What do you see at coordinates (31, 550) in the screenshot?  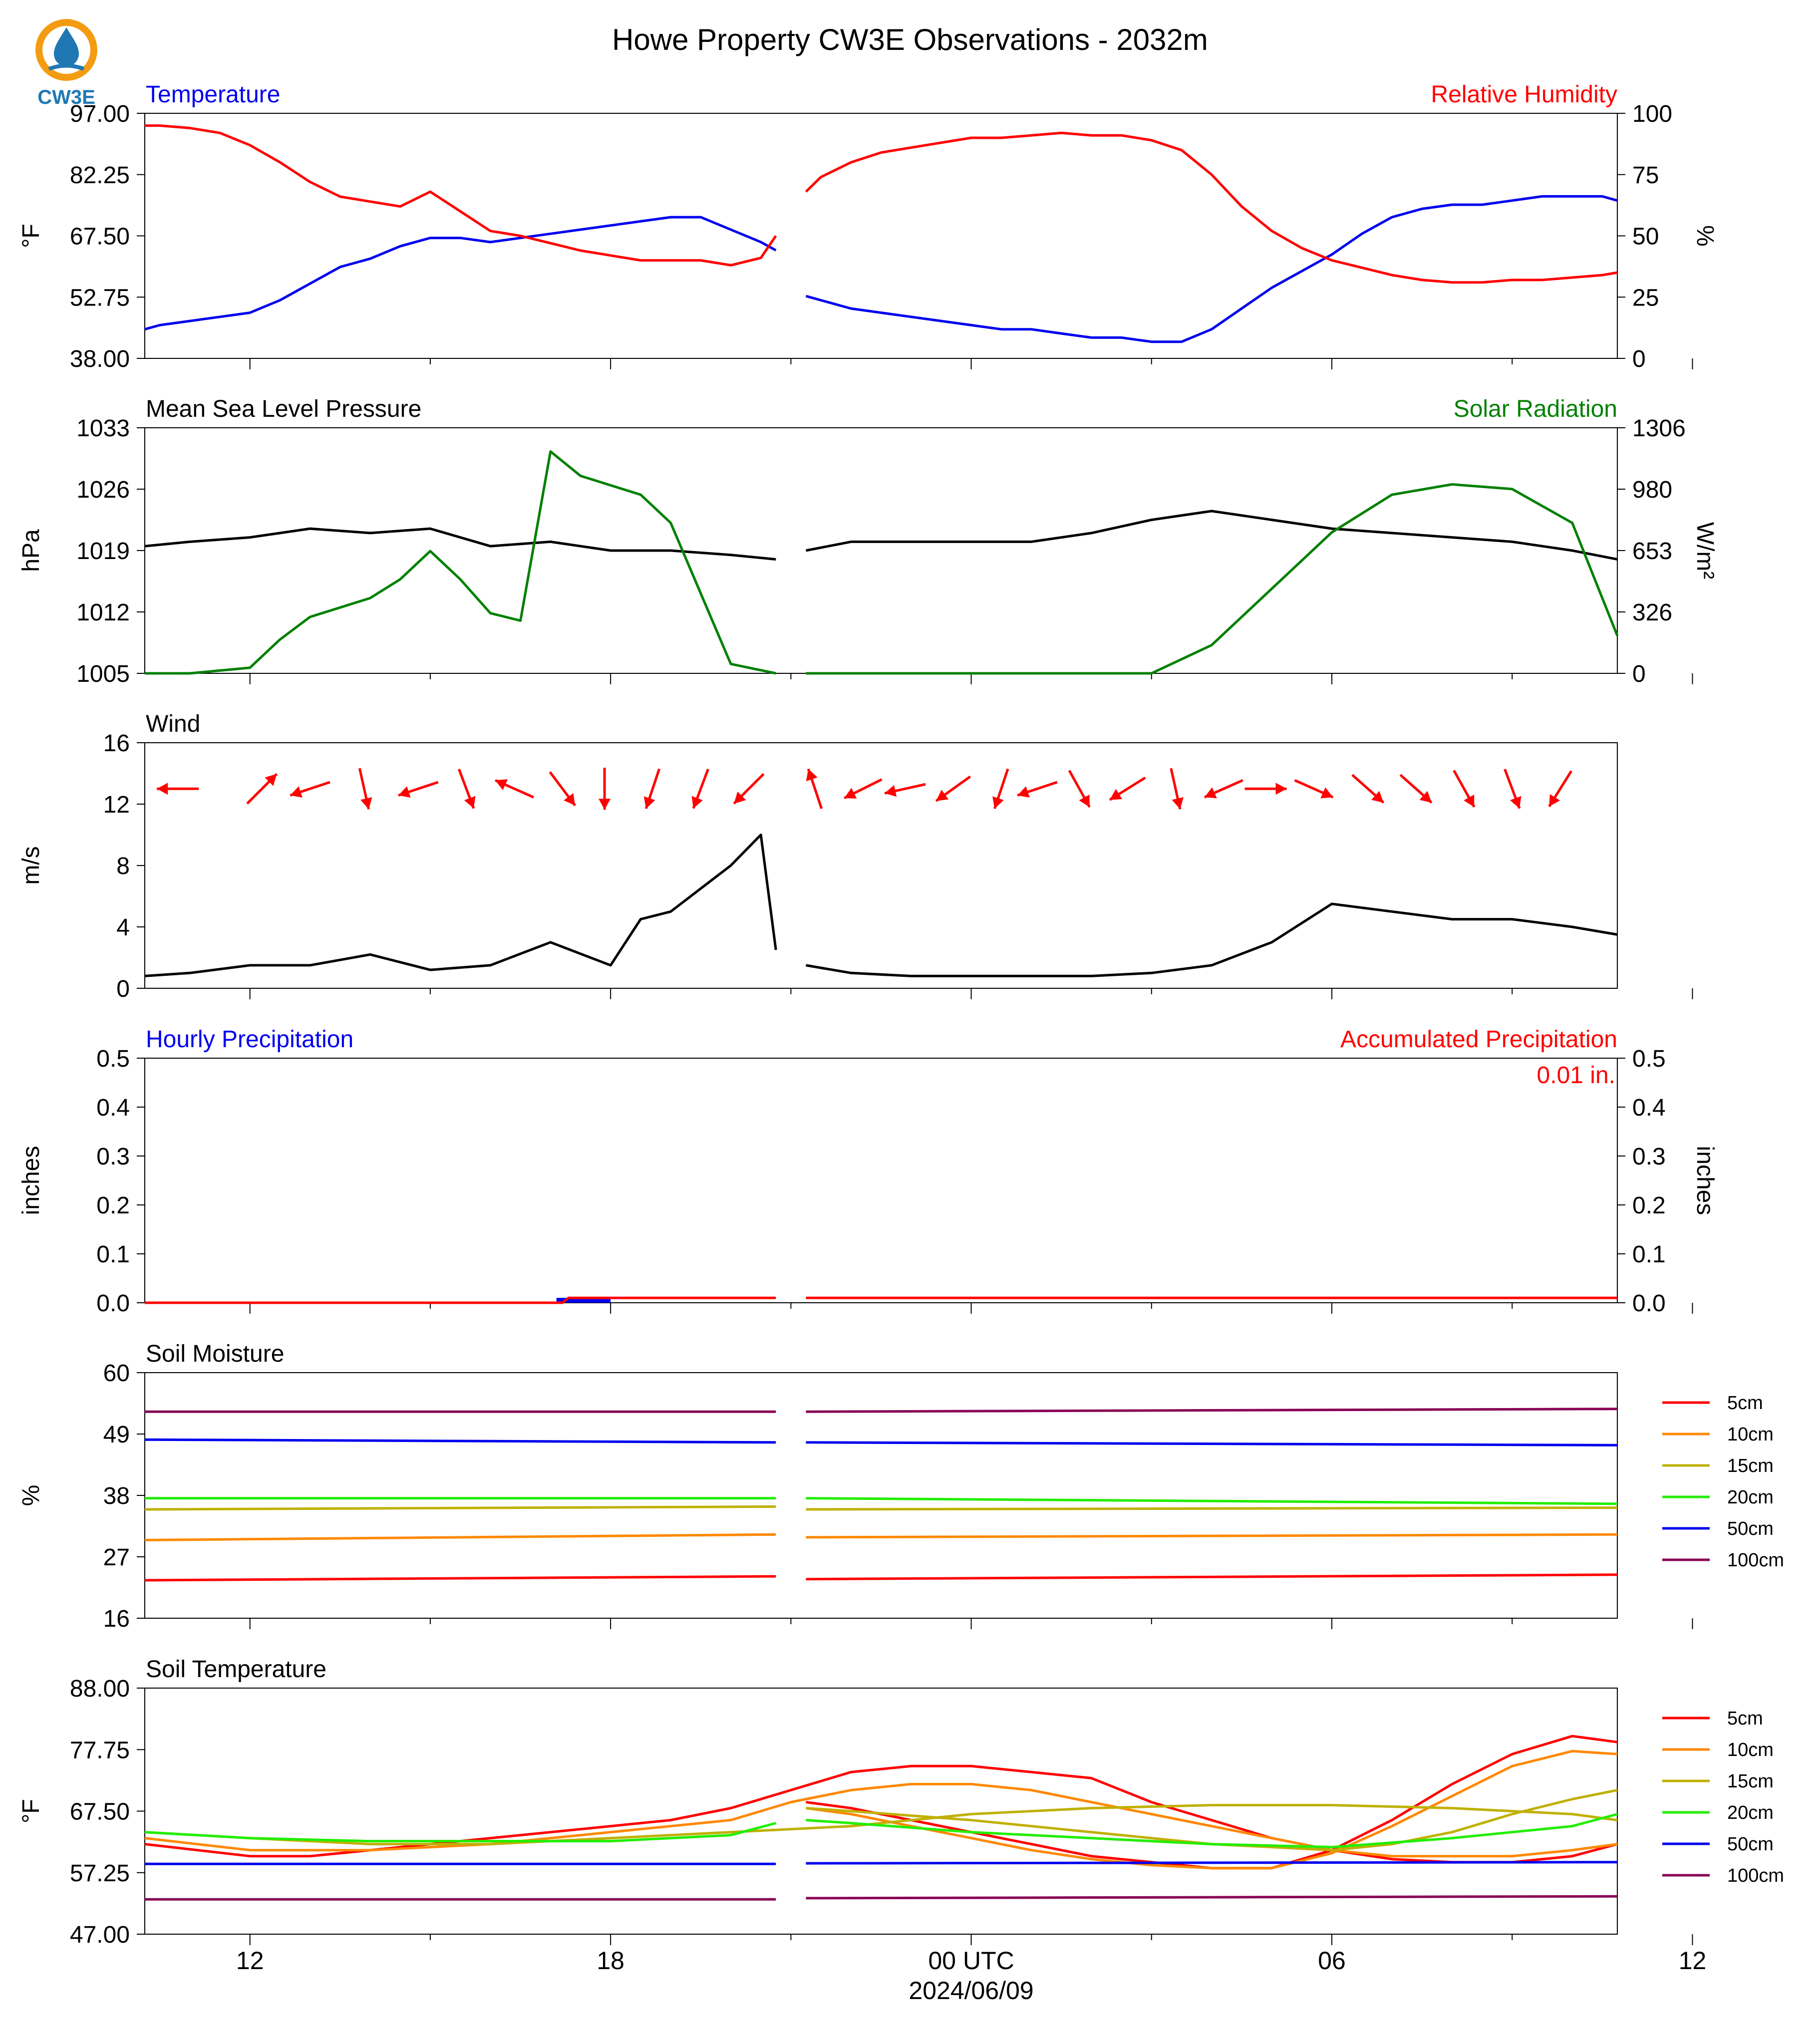 I see `y-axis-label: hPa` at bounding box center [31, 550].